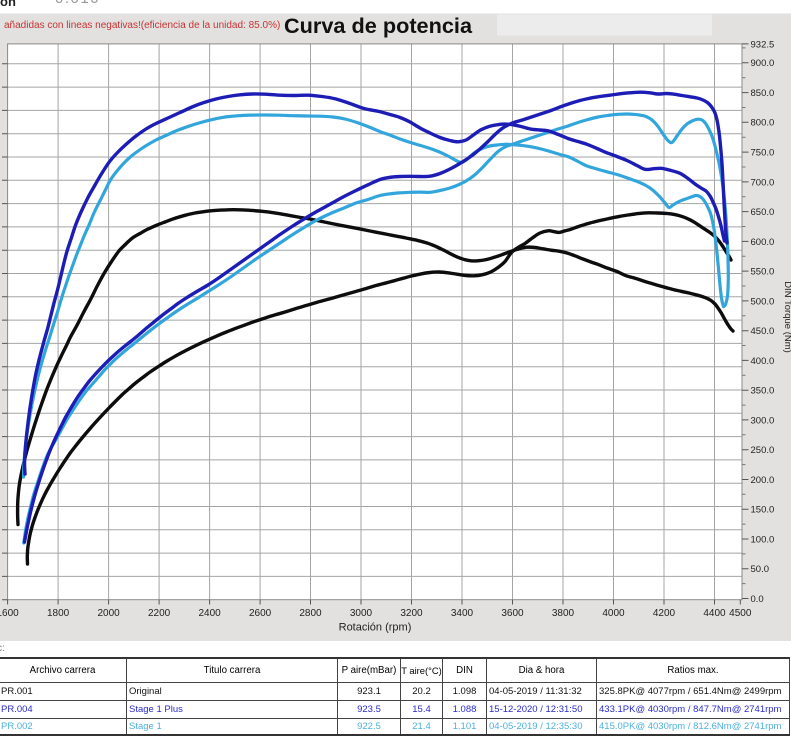 The width and height of the screenshot is (791, 750). What do you see at coordinates (512, 613) in the screenshot?
I see `svg-text: 3600` at bounding box center [512, 613].